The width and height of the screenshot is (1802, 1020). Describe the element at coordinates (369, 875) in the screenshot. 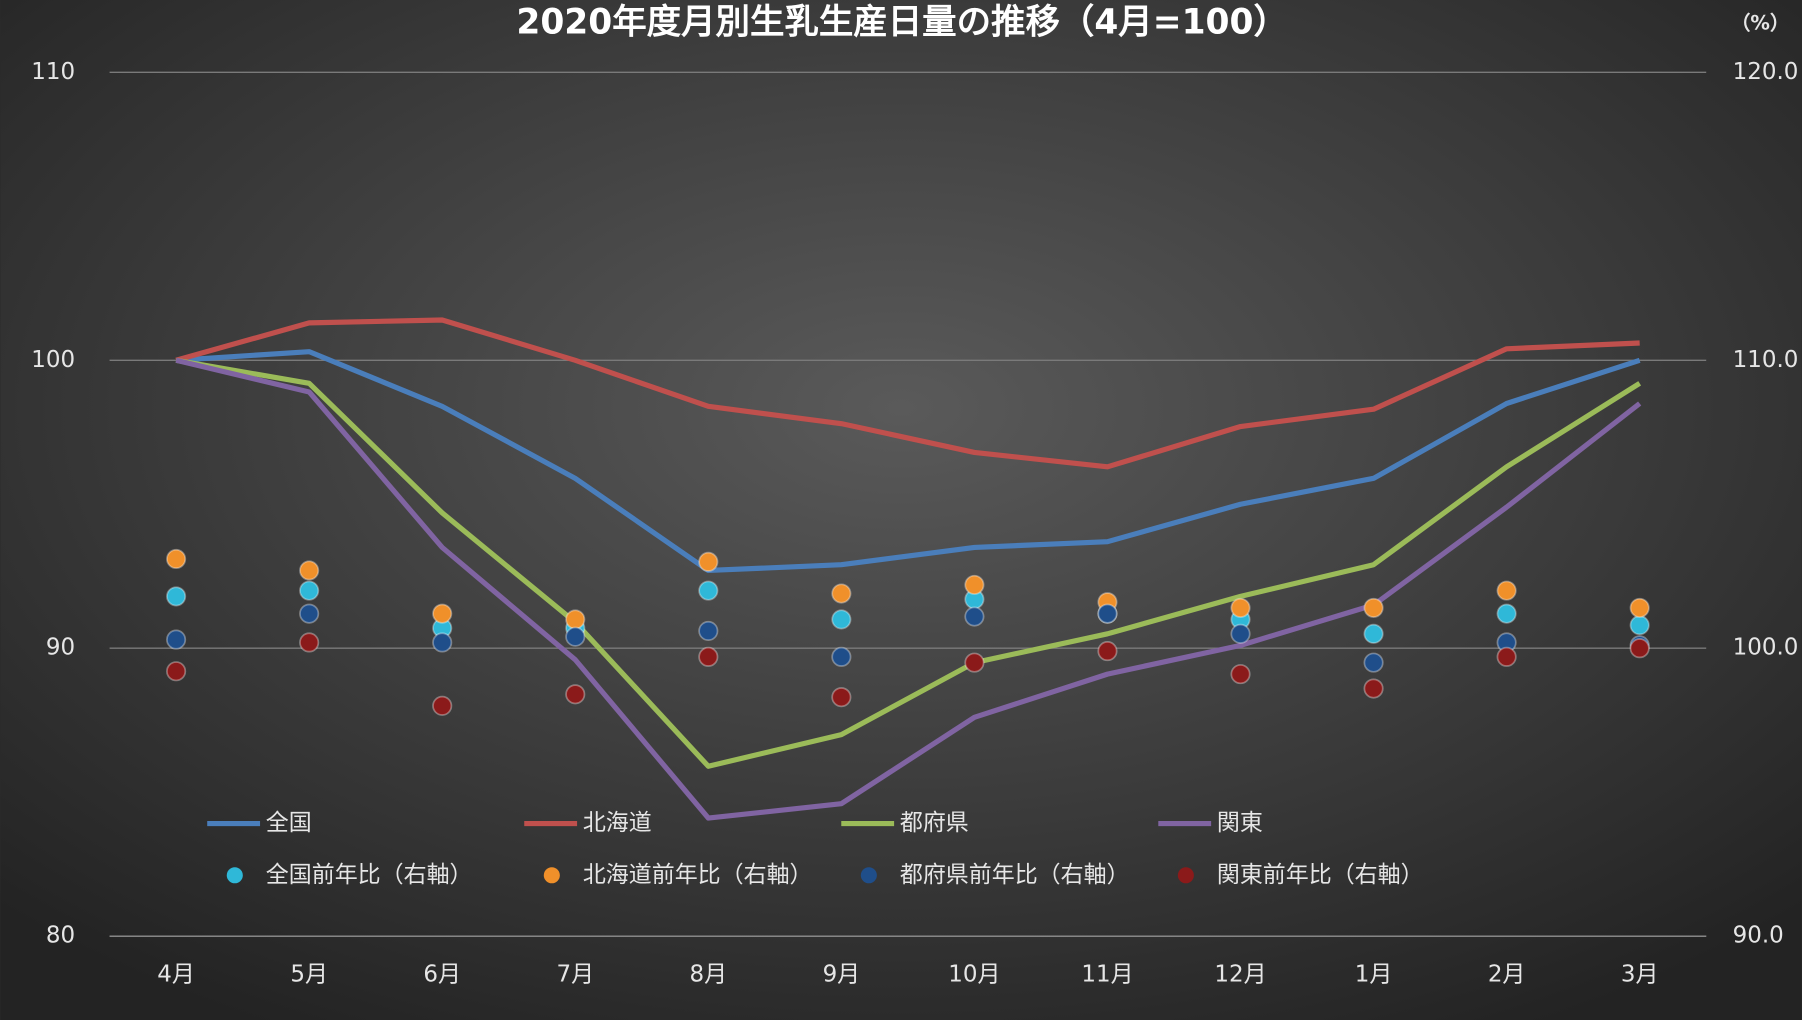

I see `legend-label: 全国前年比（右軸）` at that location.